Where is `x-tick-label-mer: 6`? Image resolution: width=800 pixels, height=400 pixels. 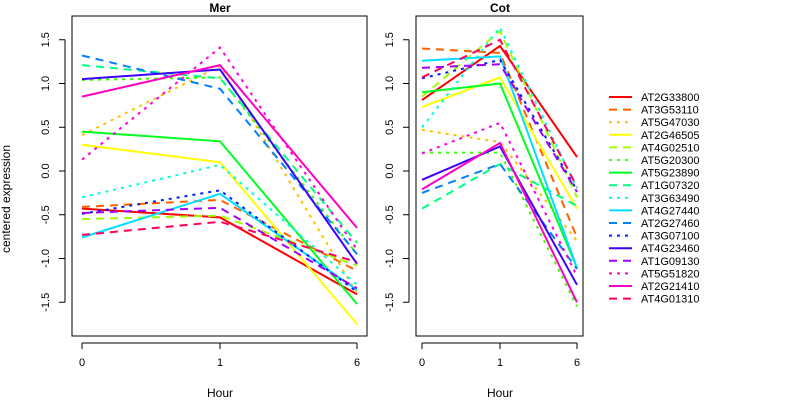
x-tick-label-mer: 6 is located at coordinates (357, 363).